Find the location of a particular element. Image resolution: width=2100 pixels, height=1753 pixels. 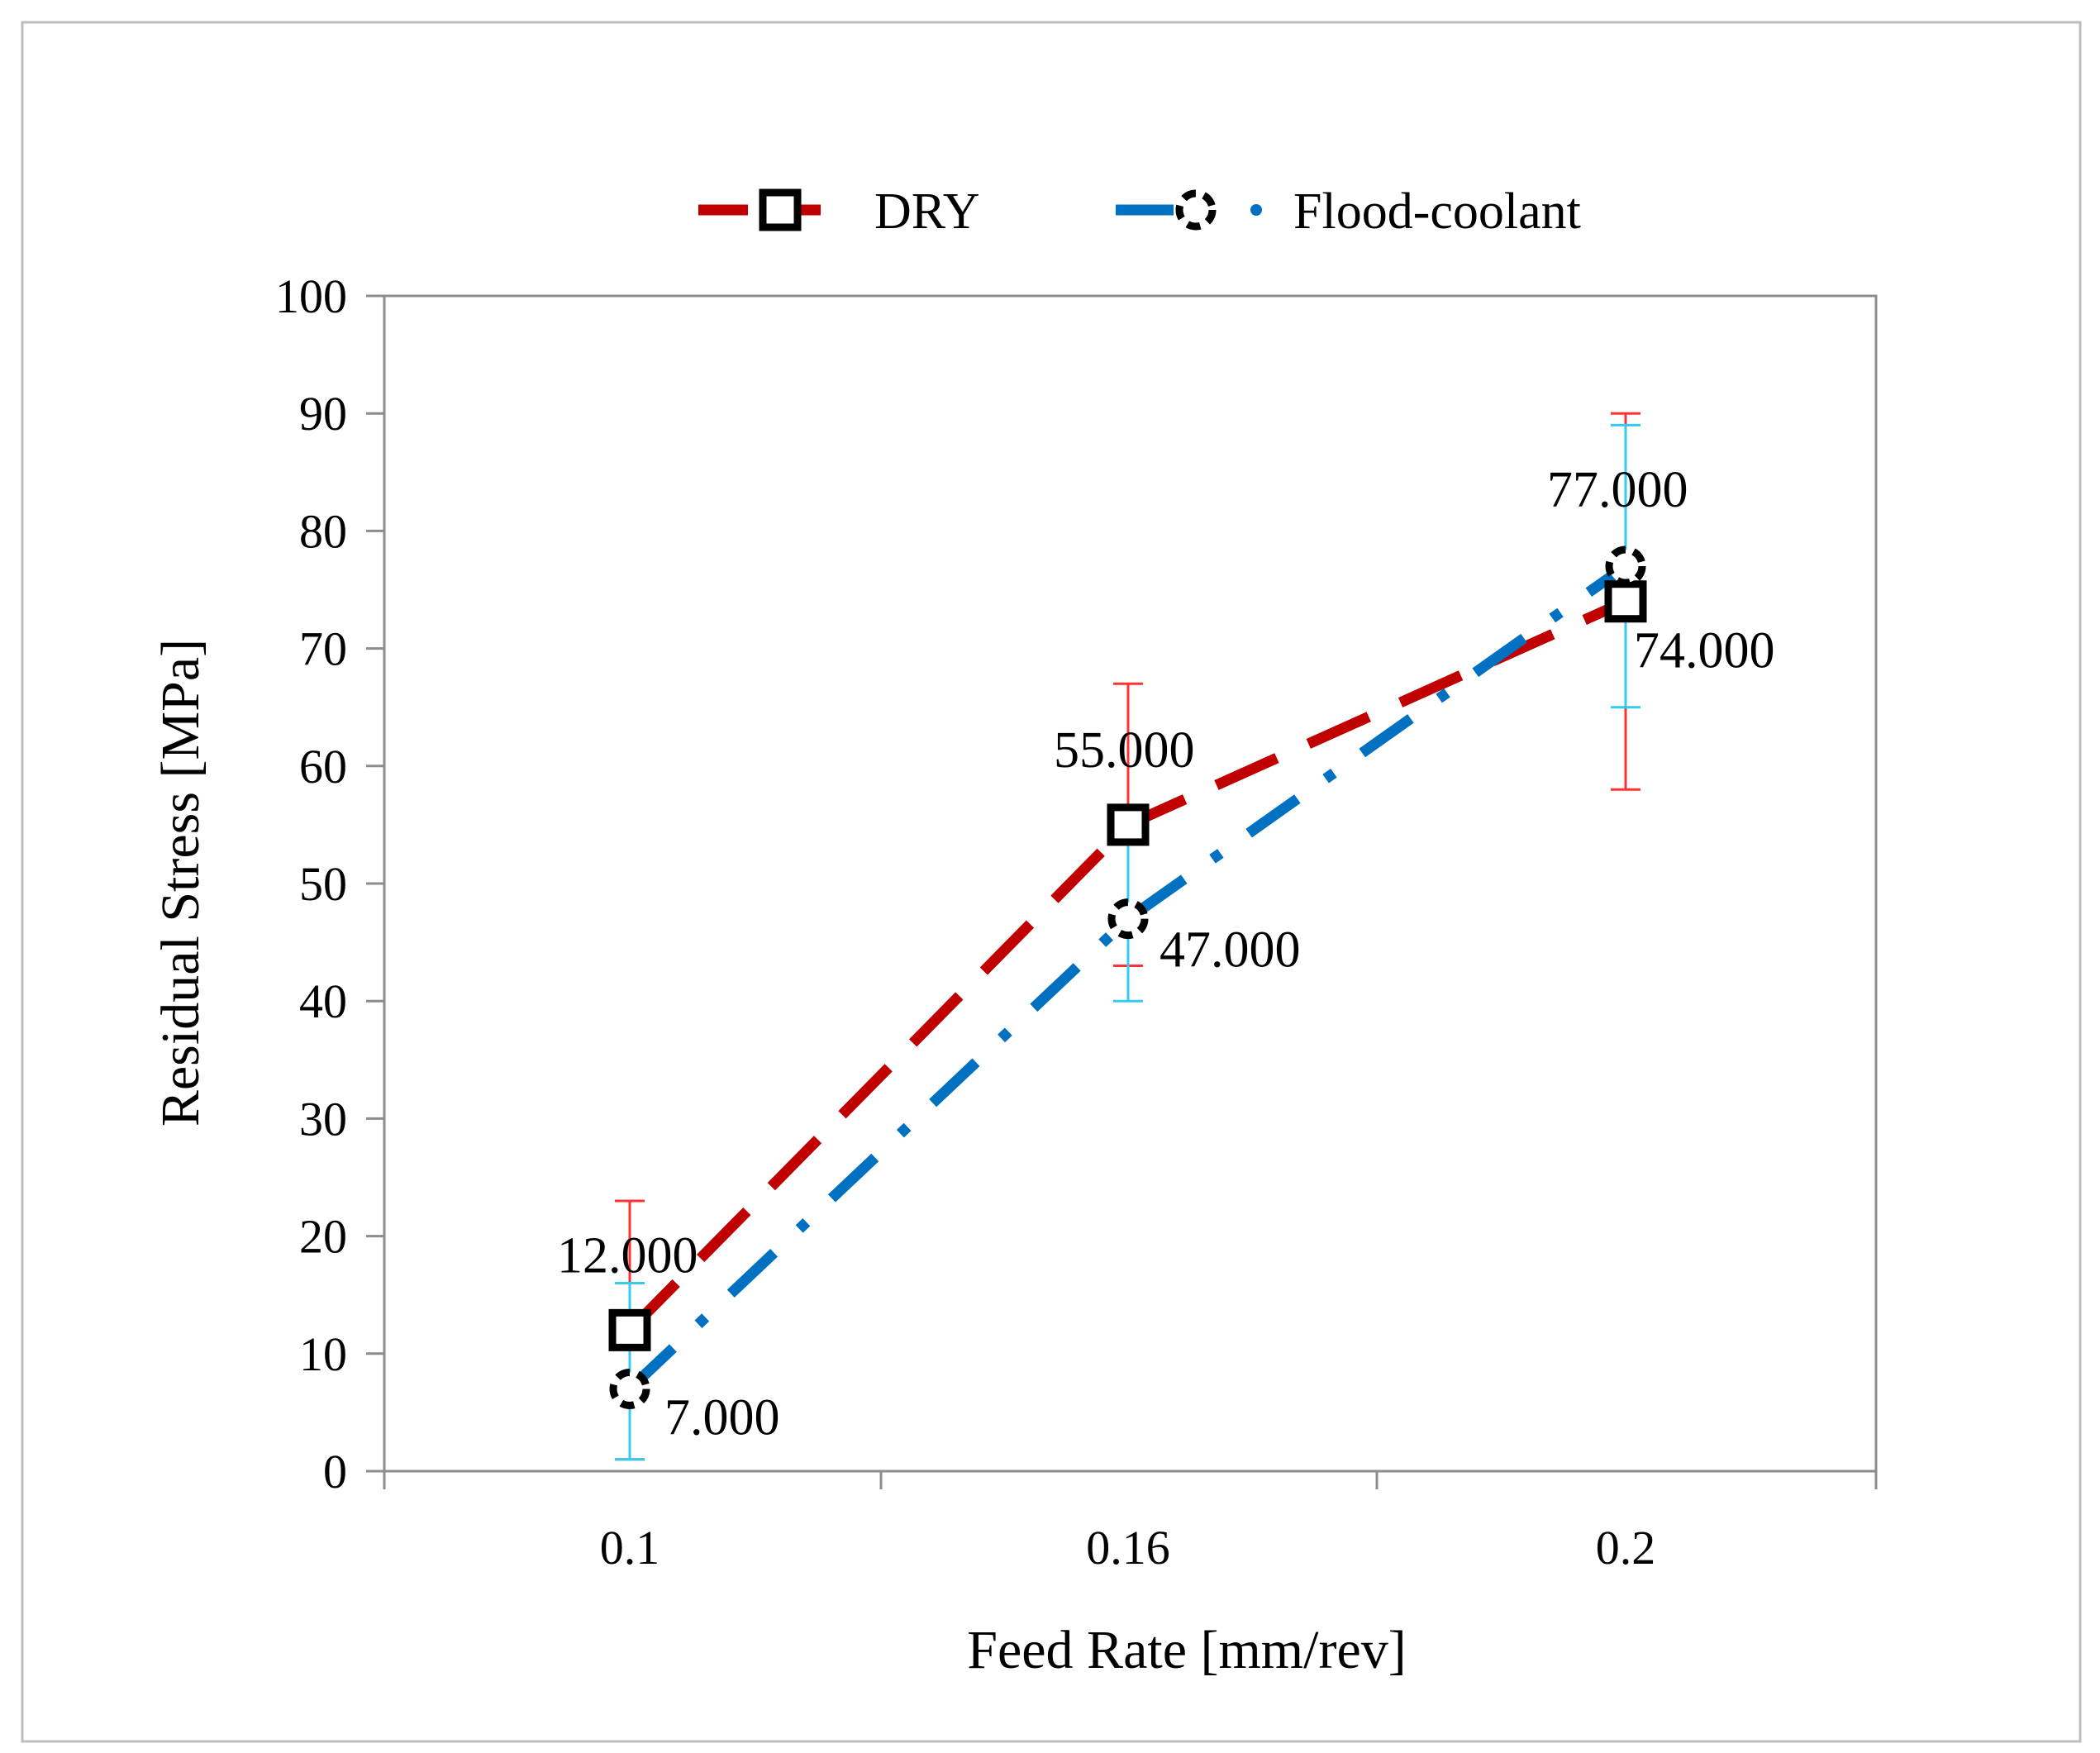

legend-dot-flood is located at coordinates (1256, 210).